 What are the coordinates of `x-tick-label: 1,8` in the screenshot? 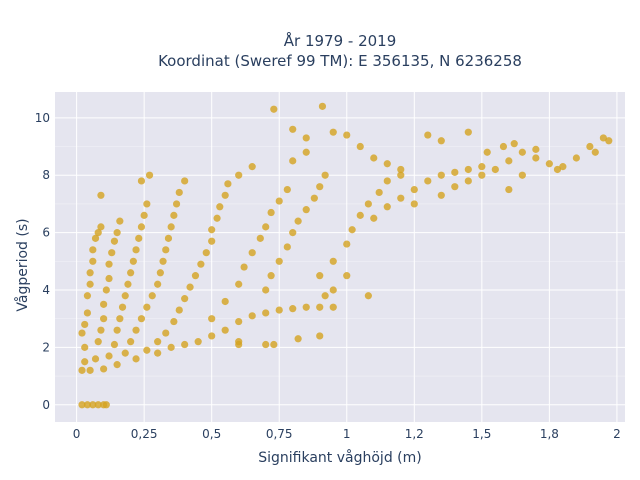 It's located at (549, 434).